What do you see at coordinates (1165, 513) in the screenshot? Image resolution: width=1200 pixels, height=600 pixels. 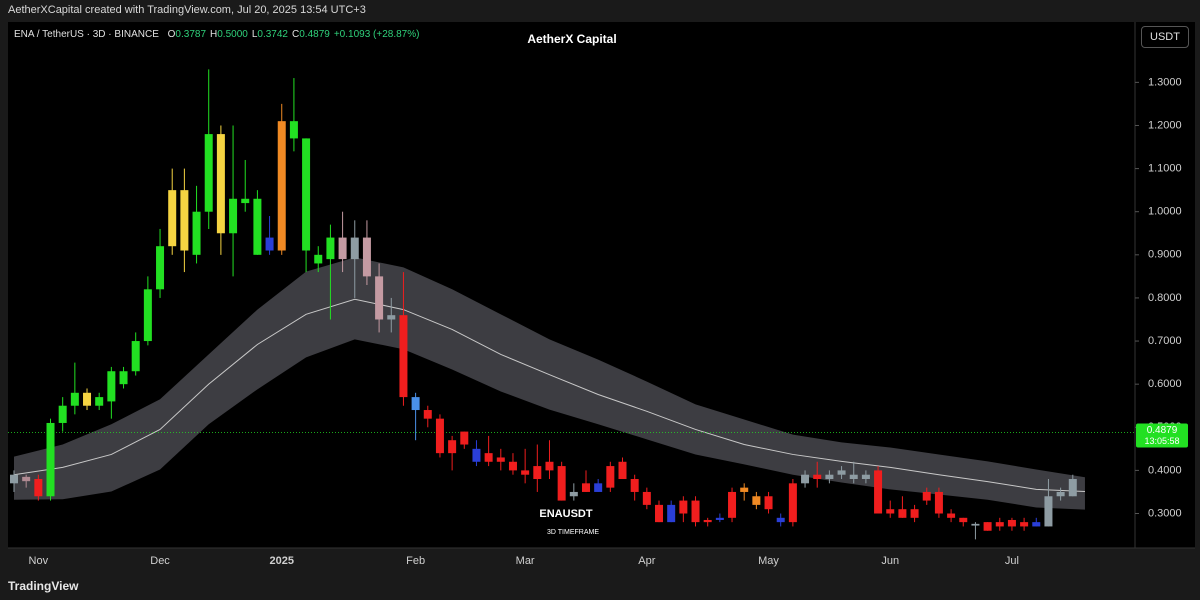 I see `y-tick-label: 0.3000` at bounding box center [1165, 513].